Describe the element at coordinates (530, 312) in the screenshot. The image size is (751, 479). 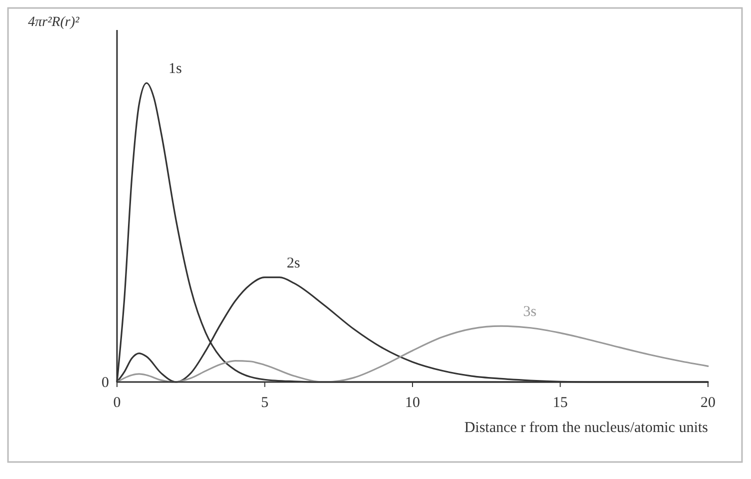
I see `series-label: 3s` at that location.